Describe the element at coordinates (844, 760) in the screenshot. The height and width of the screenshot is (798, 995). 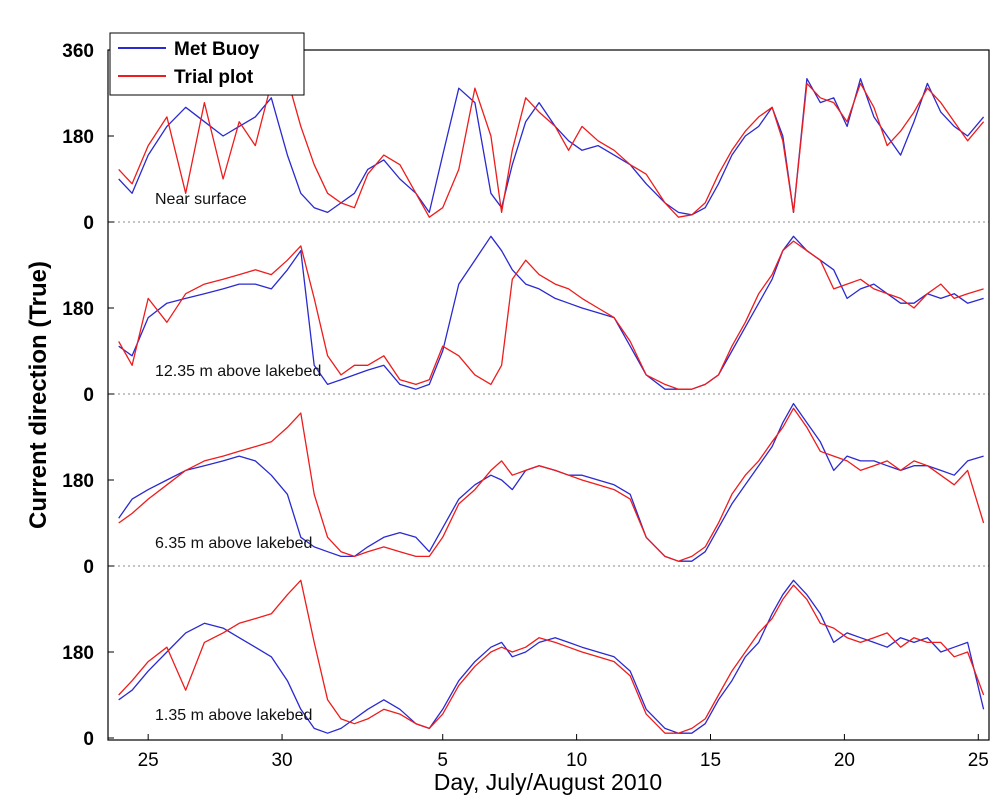
I see `x-tick-label: 20` at that location.